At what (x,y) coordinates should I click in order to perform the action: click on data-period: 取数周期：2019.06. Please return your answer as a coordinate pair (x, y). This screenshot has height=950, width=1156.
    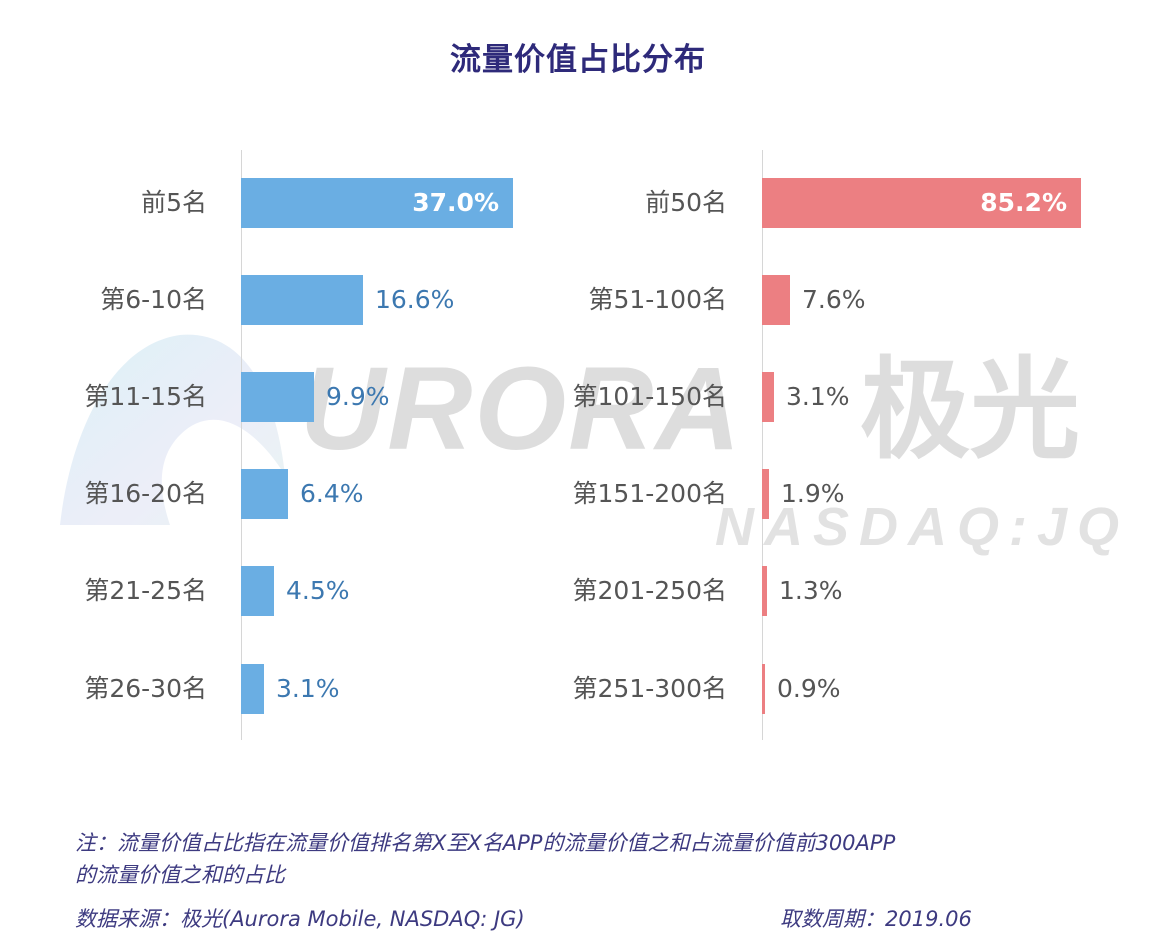
    Looking at the image, I should click on (876, 919).